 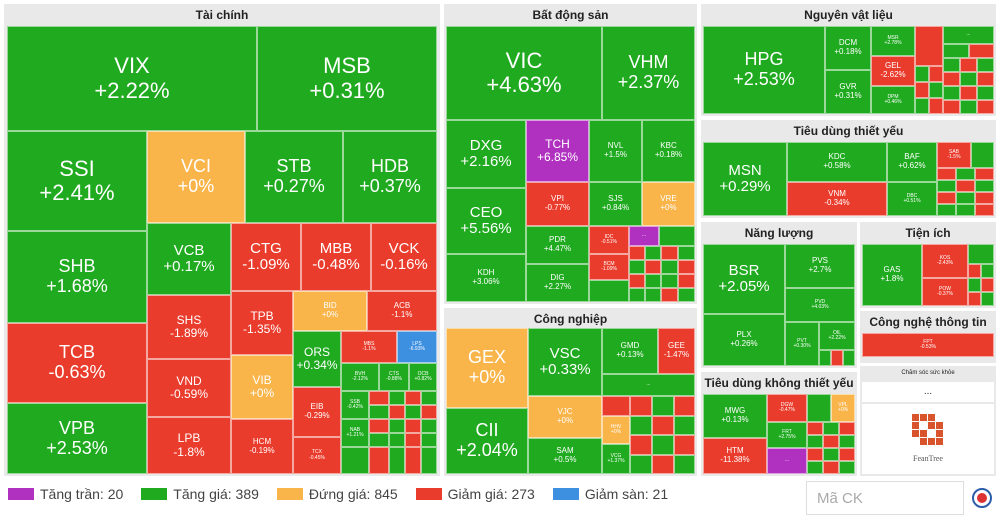 I want to click on stock-tile: HHV +0%, so click(x=616, y=430).